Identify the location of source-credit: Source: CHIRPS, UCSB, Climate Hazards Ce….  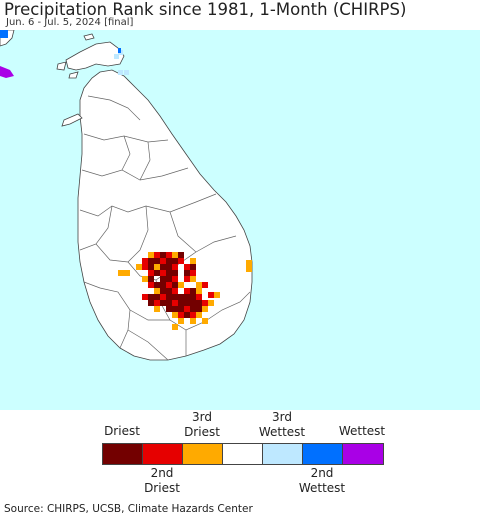
(128, 509).